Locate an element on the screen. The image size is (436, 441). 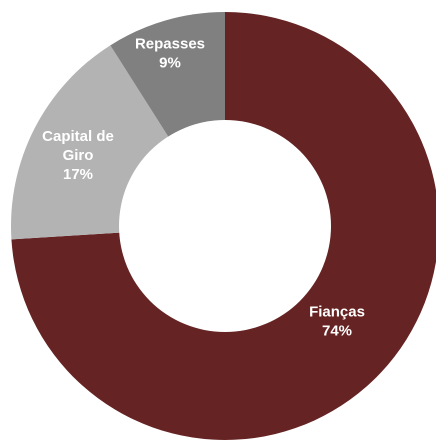
slice-name-label: Fianças is located at coordinates (337, 312).